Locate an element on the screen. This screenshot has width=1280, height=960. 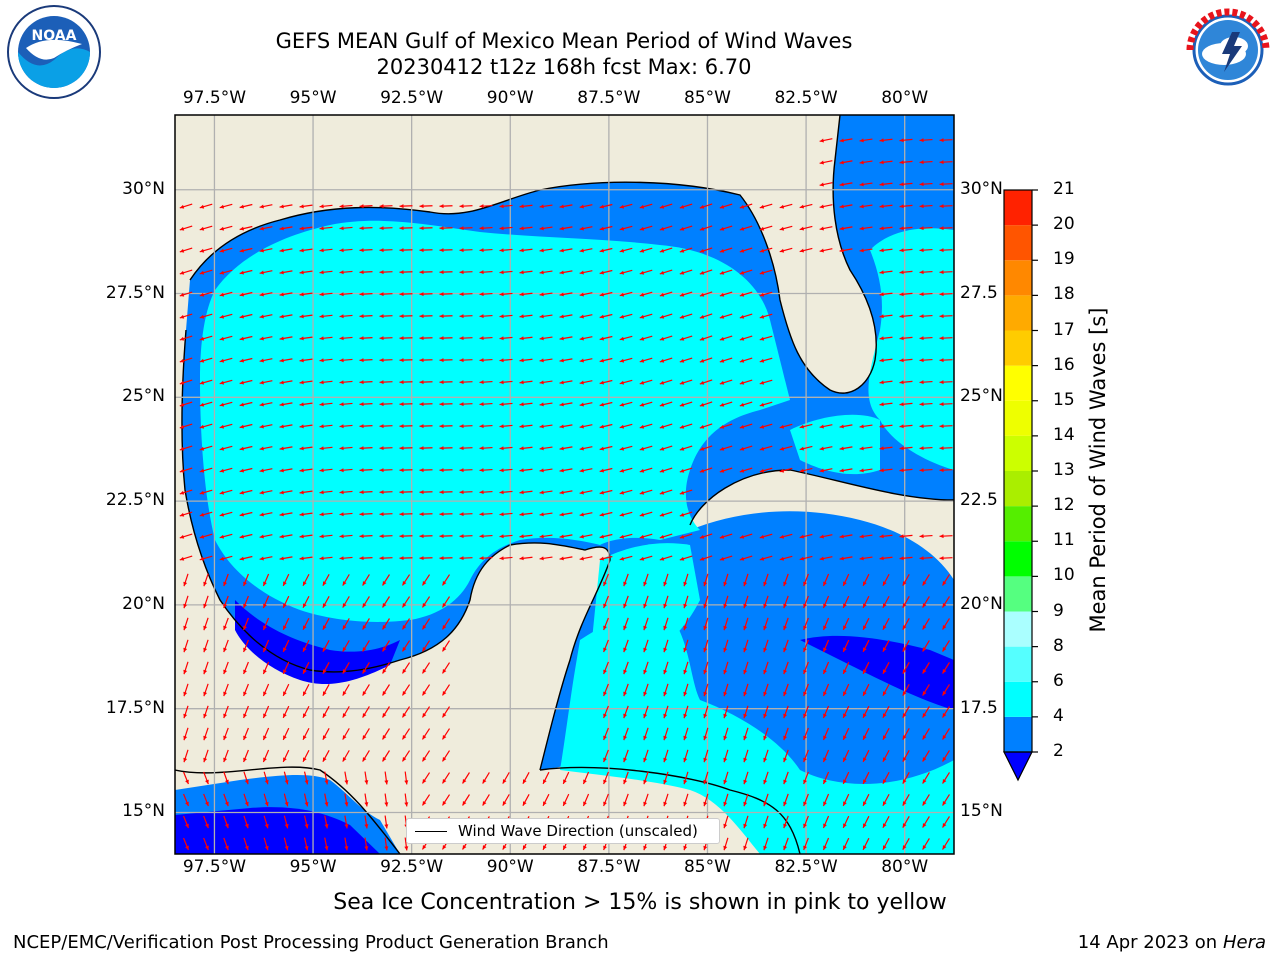
bay-campeche-low is located at coordinates (317, 642).